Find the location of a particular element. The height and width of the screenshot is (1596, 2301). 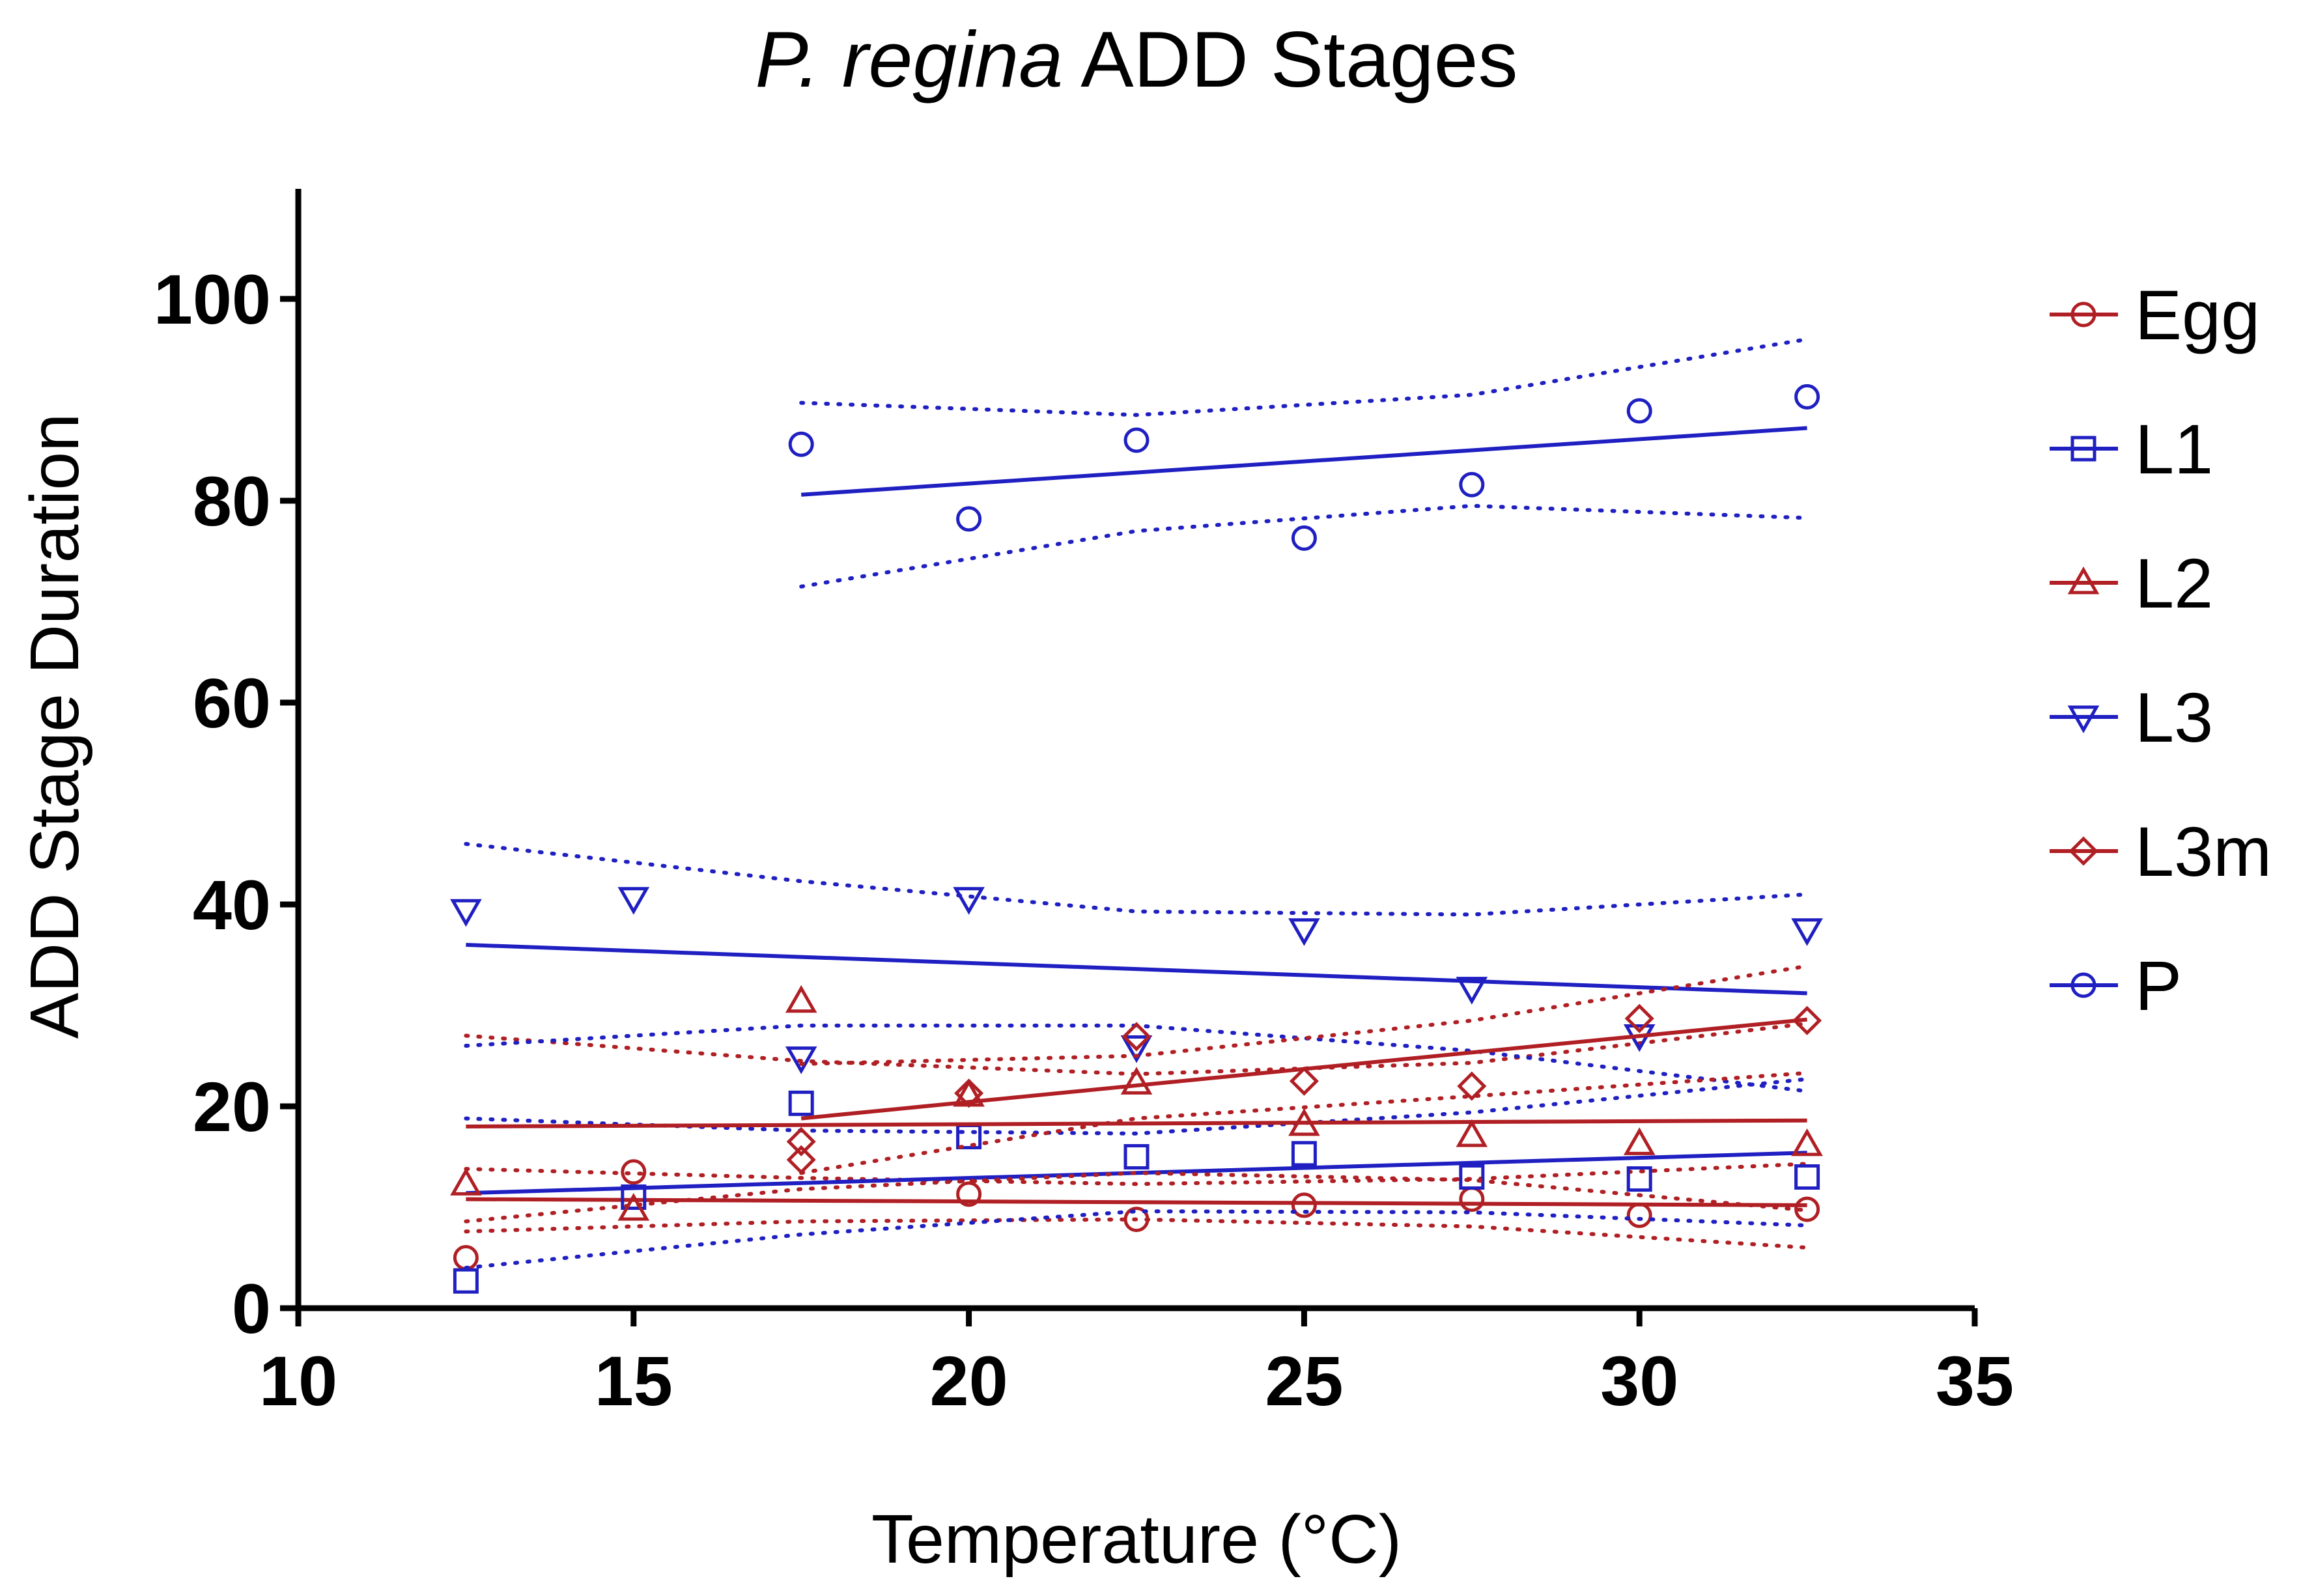

l3-legend-label: L3 is located at coordinates (2174, 717).